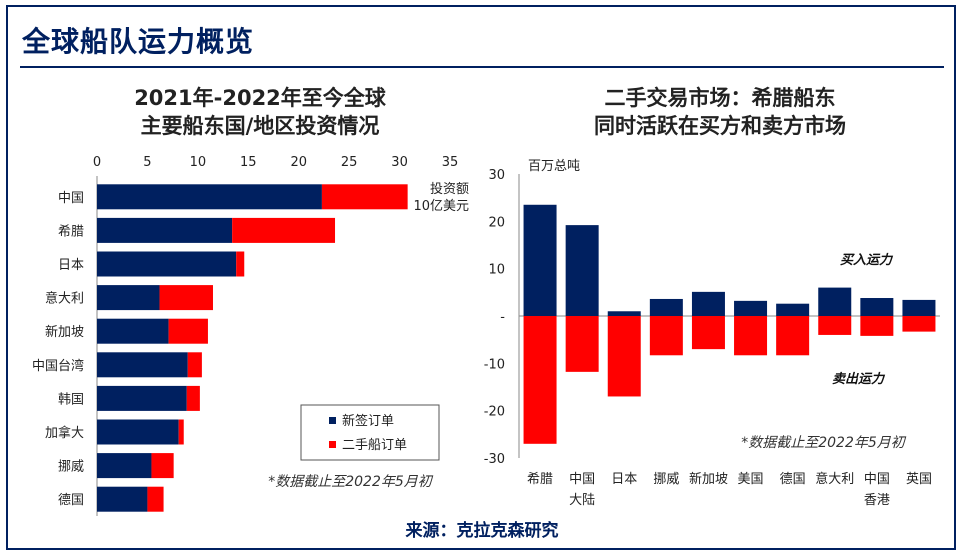  What do you see at coordinates (877, 500) in the screenshot?
I see `category-label: 香港` at bounding box center [877, 500].